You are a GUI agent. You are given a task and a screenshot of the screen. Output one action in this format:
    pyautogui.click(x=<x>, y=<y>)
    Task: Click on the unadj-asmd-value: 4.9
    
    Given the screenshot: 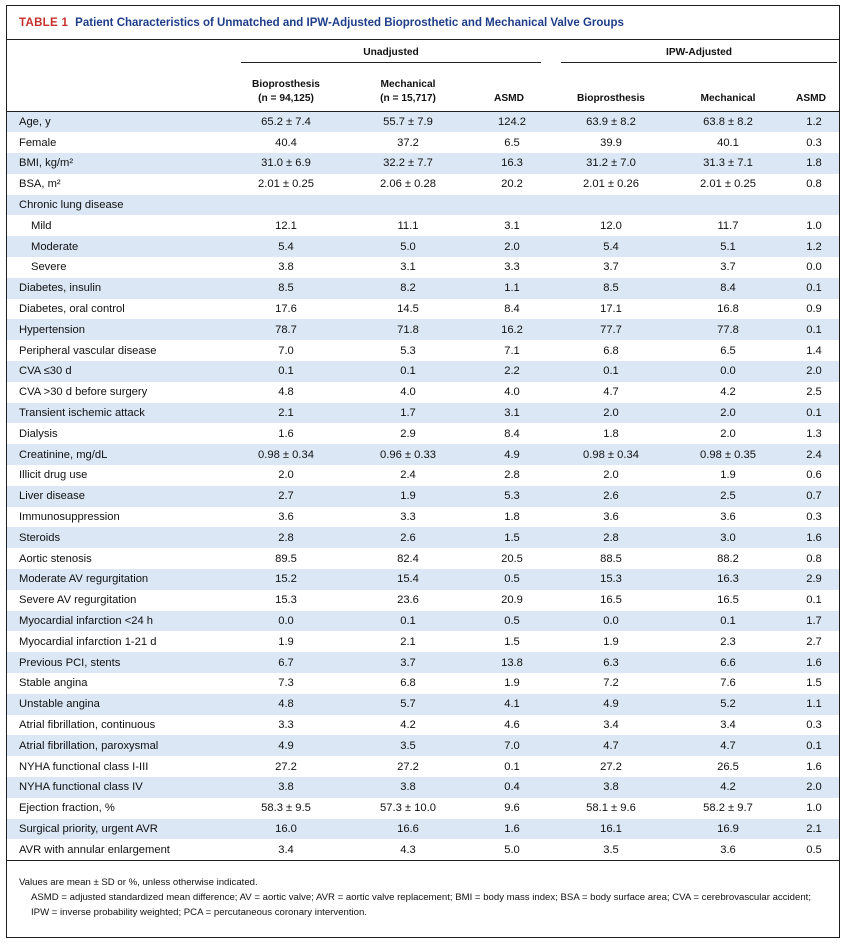 What is the action you would take?
    pyautogui.click(x=512, y=454)
    